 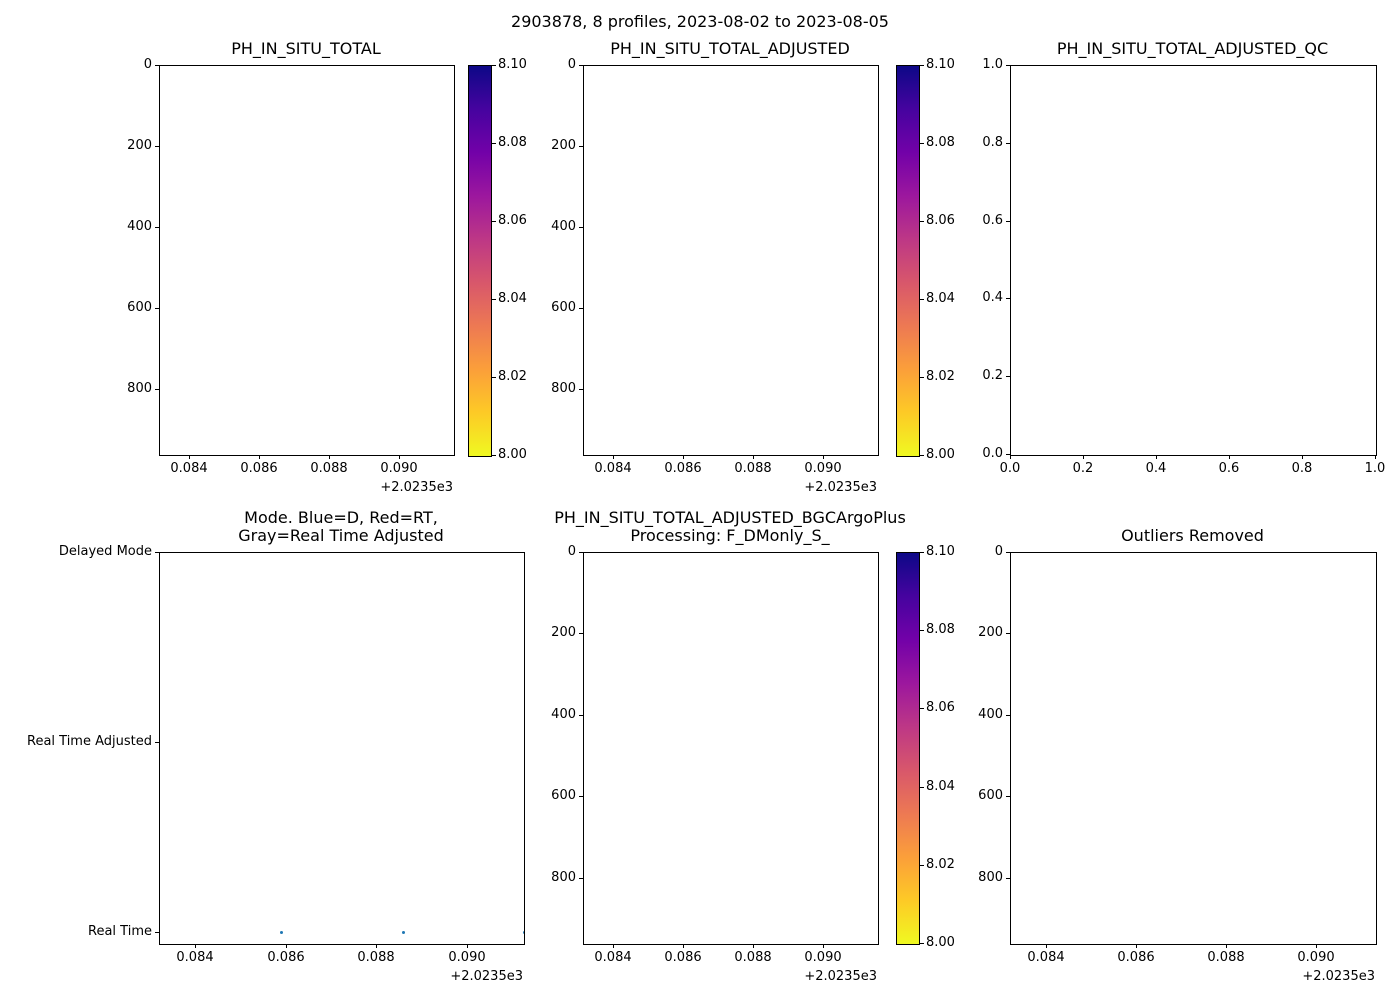 What do you see at coordinates (1010, 468) in the screenshot?
I see `x-tick-label: 0.0` at bounding box center [1010, 468].